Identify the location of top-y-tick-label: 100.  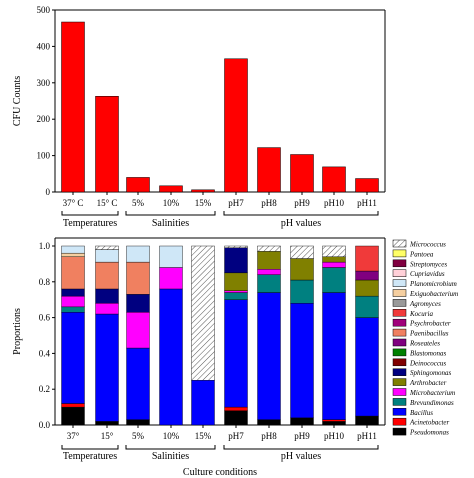
(44, 156).